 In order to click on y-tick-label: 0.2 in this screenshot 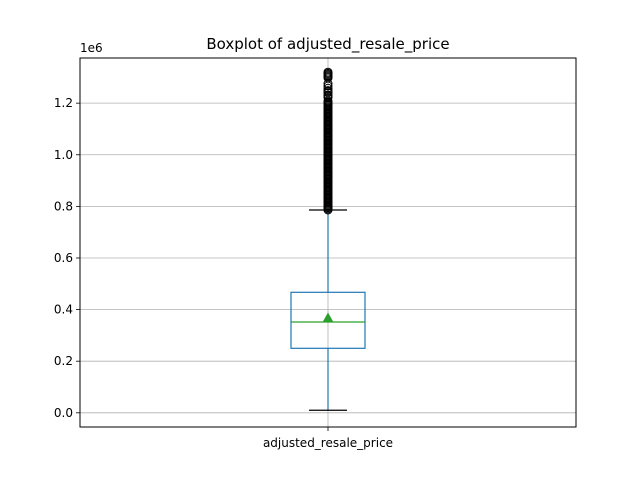, I will do `click(63, 361)`.